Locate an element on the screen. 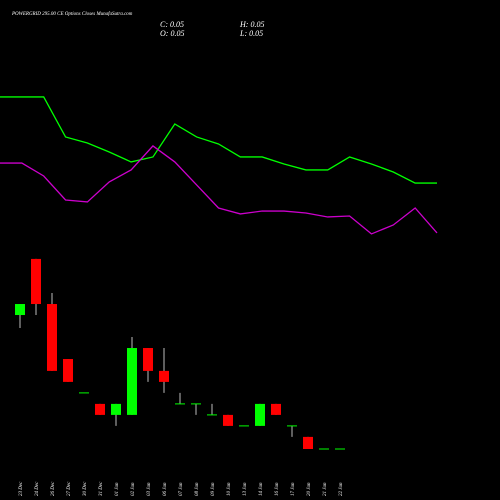 This screenshot has width=500, height=500. x-tick-label: 30 Dec is located at coordinates (85, 488).